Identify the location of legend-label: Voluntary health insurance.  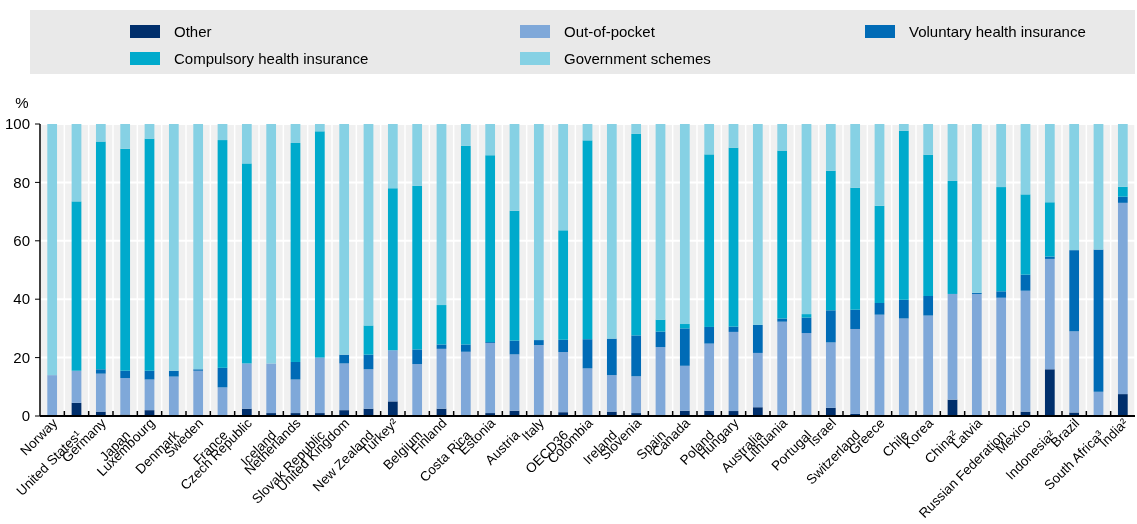
(997, 31).